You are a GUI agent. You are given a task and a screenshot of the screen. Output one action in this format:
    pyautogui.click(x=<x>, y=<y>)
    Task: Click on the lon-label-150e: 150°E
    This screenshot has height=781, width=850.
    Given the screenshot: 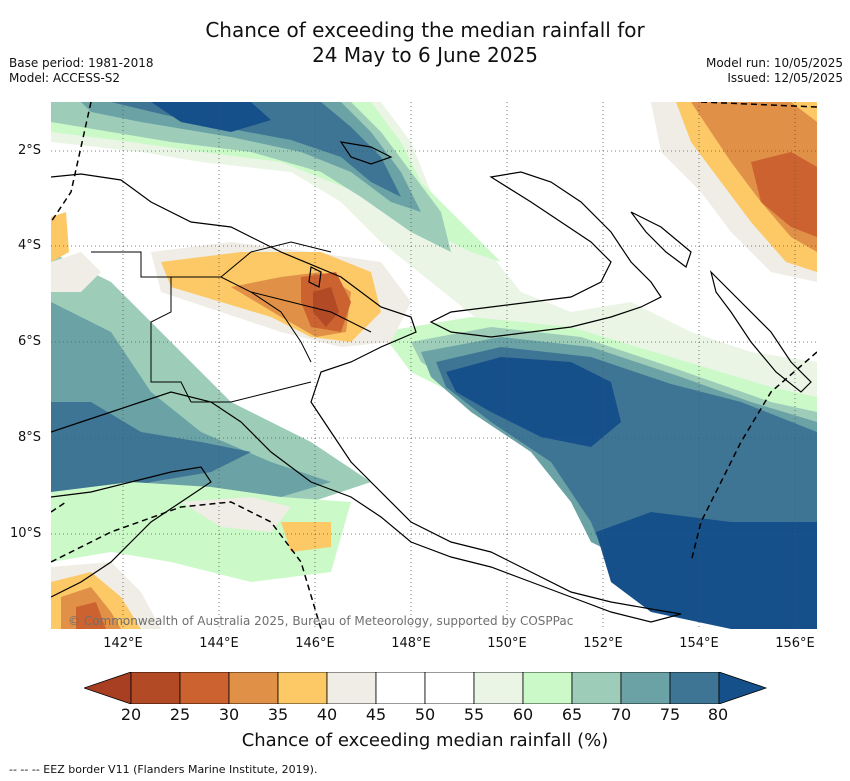 What is the action you would take?
    pyautogui.click(x=507, y=643)
    